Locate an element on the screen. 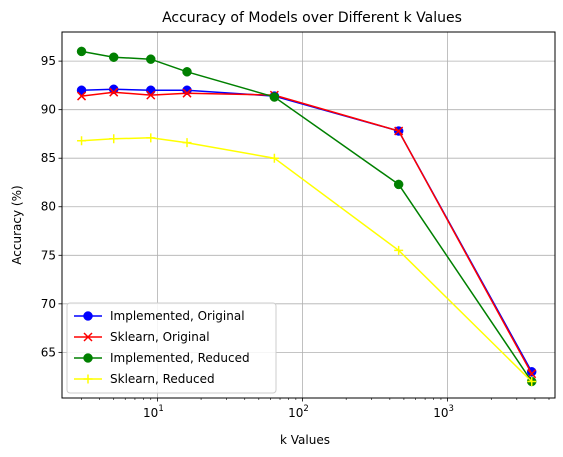  x-tick-label: 10¹ is located at coordinates (153, 412).